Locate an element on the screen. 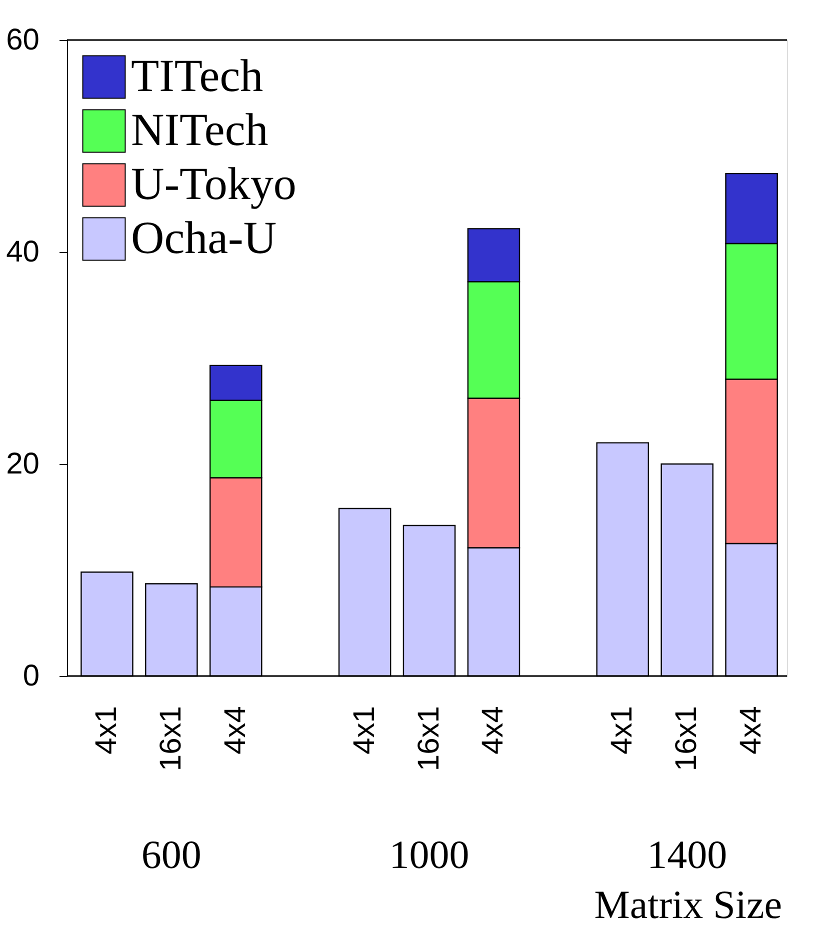 This screenshot has height=925, width=825. legend-label: NITech is located at coordinates (199, 129).